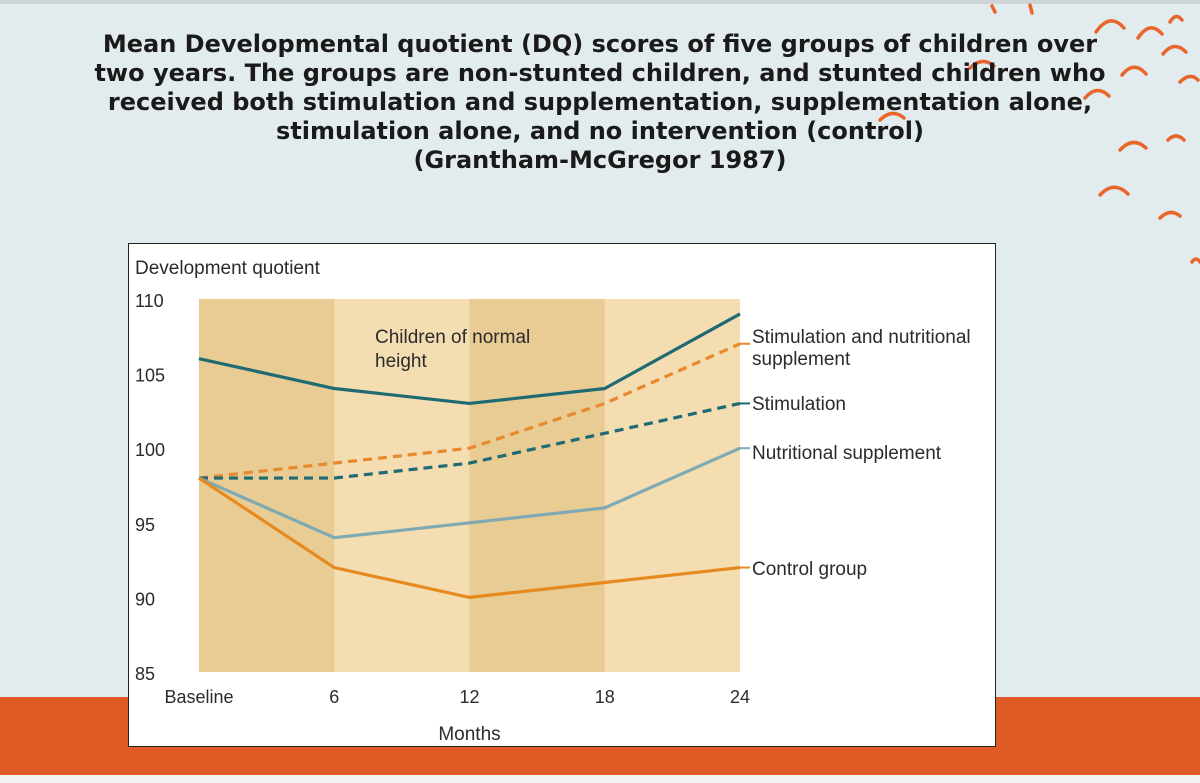 This screenshot has height=783, width=1200. What do you see at coordinates (600, 2) in the screenshot?
I see `top-edge-strip` at bounding box center [600, 2].